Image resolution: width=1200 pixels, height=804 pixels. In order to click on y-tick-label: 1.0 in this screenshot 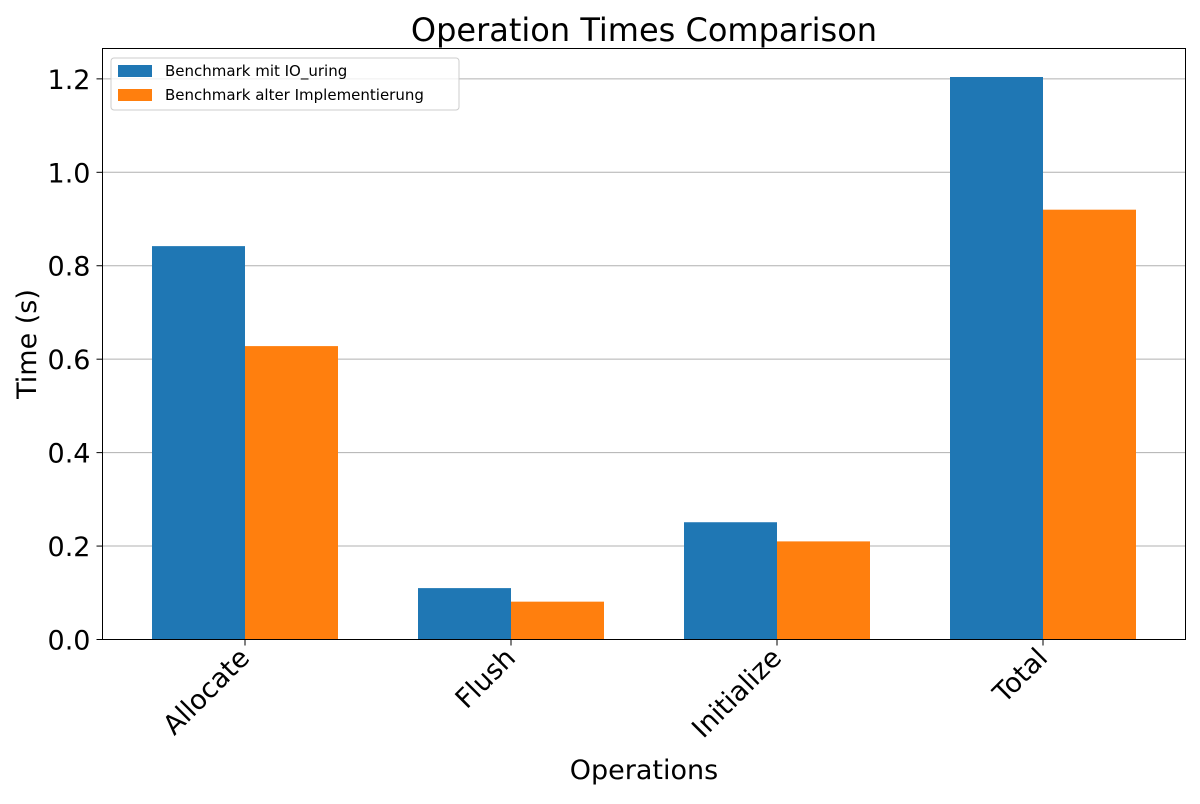, I will do `click(69, 173)`.